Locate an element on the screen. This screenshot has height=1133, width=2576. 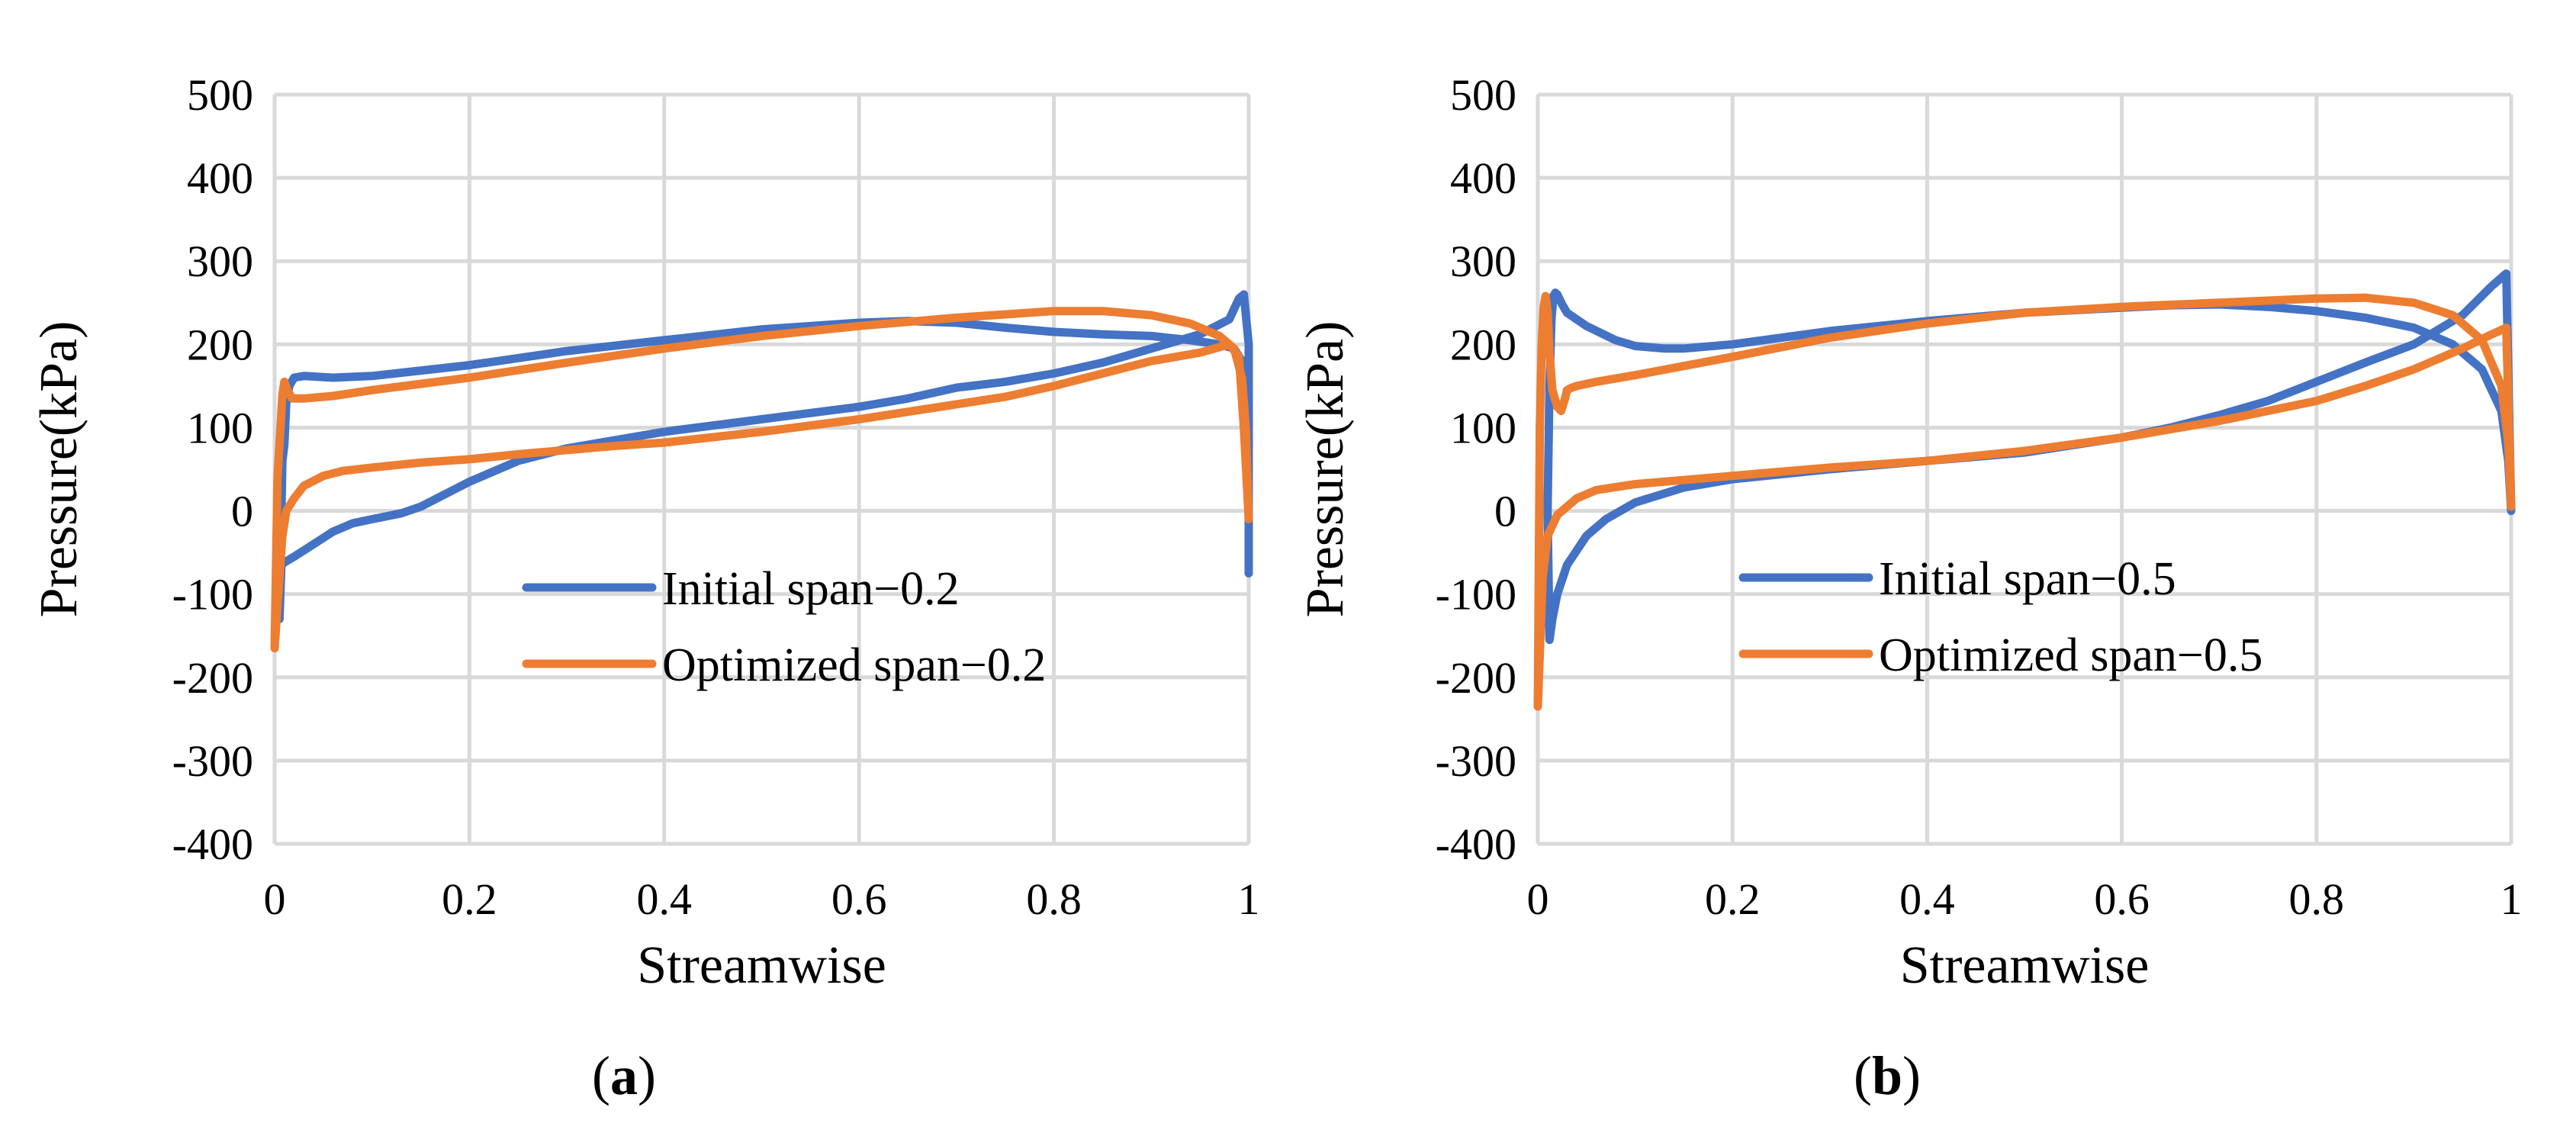
panel-label: a is located at coordinates (624, 1075).